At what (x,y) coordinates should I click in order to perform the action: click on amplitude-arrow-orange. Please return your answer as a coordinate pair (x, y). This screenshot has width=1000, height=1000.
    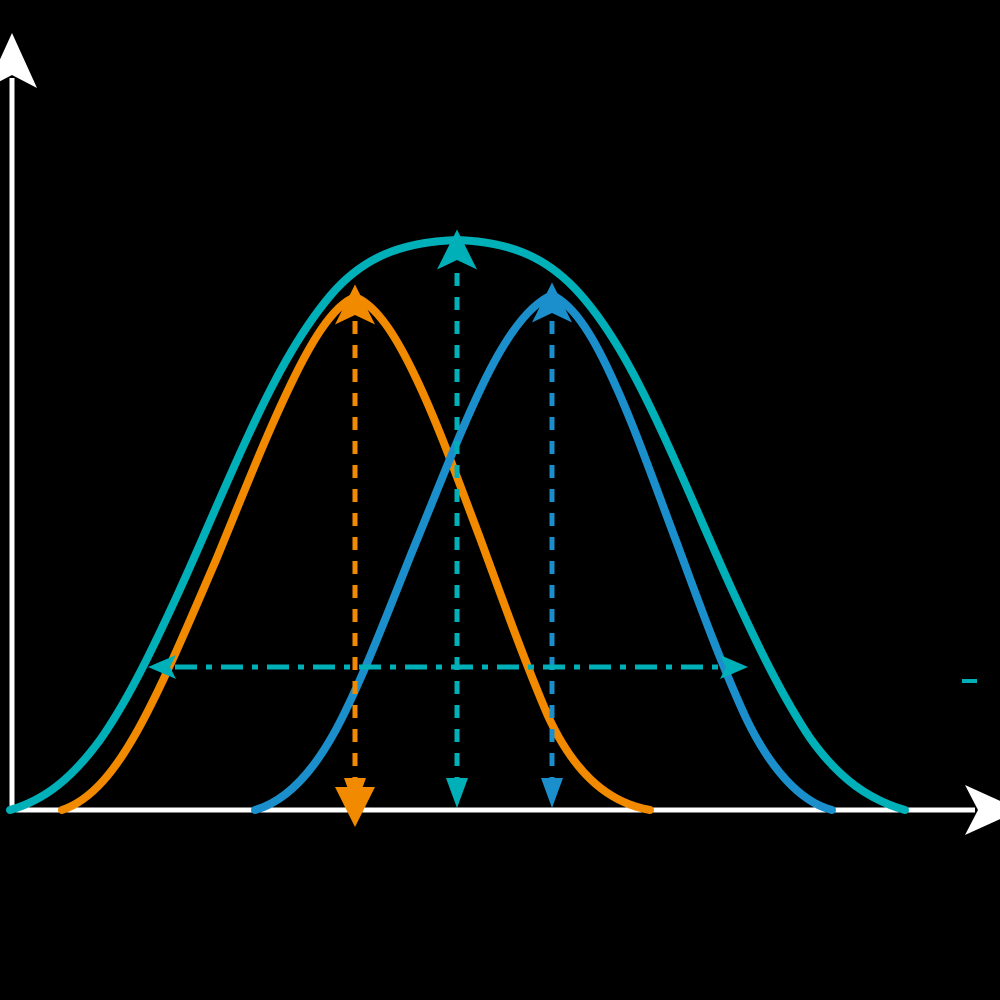
    Looking at the image, I should click on (355, 555).